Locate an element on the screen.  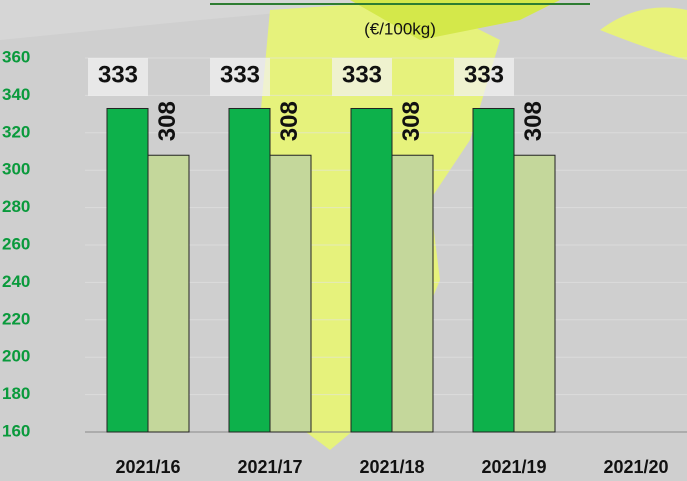
y-tick-label: 320 is located at coordinates (16, 131).